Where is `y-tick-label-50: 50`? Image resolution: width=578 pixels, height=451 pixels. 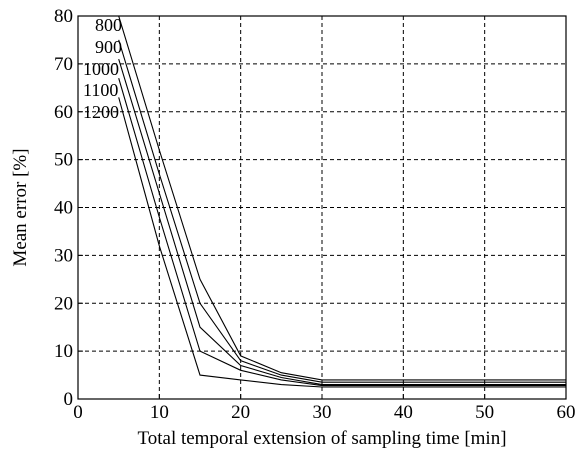
y-tick-label-50: 50 is located at coordinates (63, 160).